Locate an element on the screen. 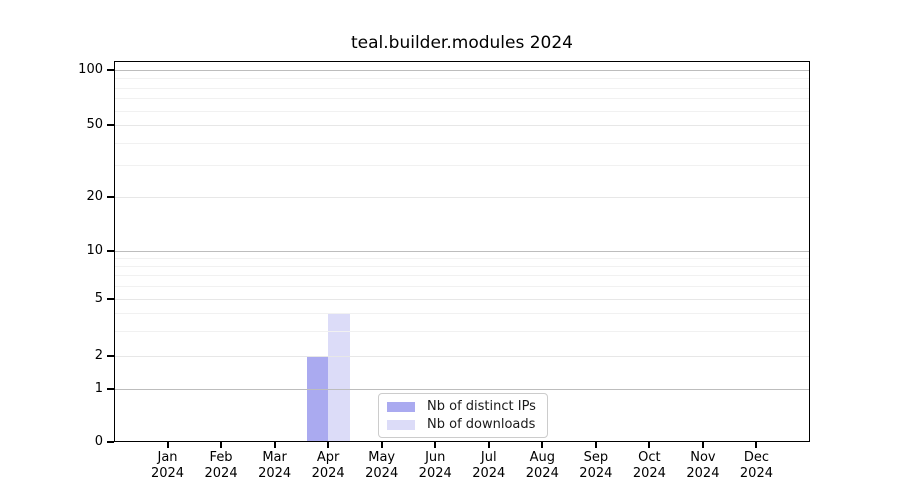 The height and width of the screenshot is (500, 900). y-tick-label: 50 is located at coordinates (94, 124).